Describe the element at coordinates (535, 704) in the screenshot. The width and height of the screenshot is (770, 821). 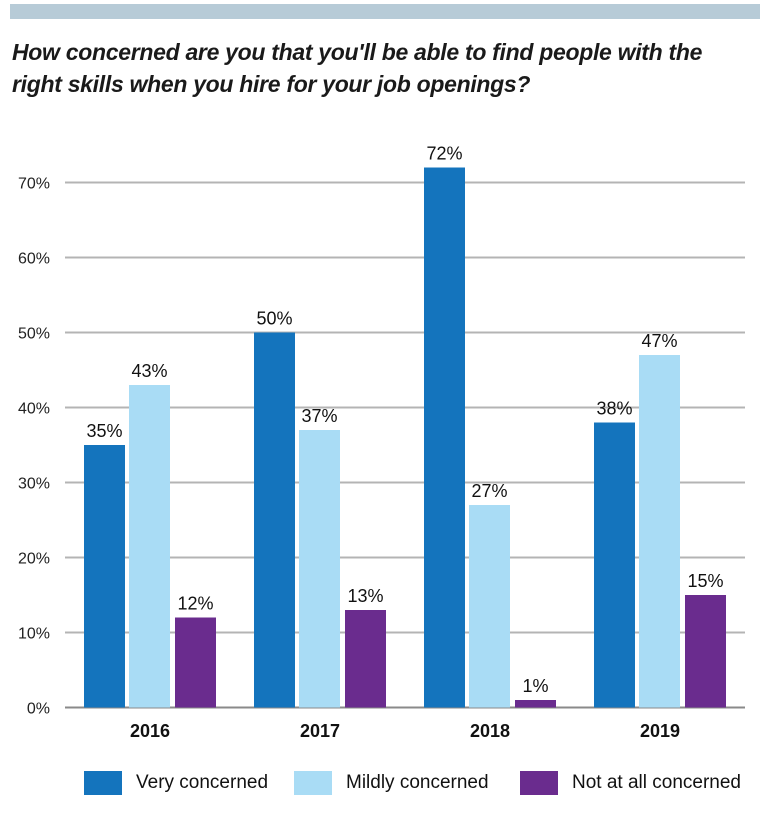
I see `bar-not-at-all-concerned-2018` at that location.